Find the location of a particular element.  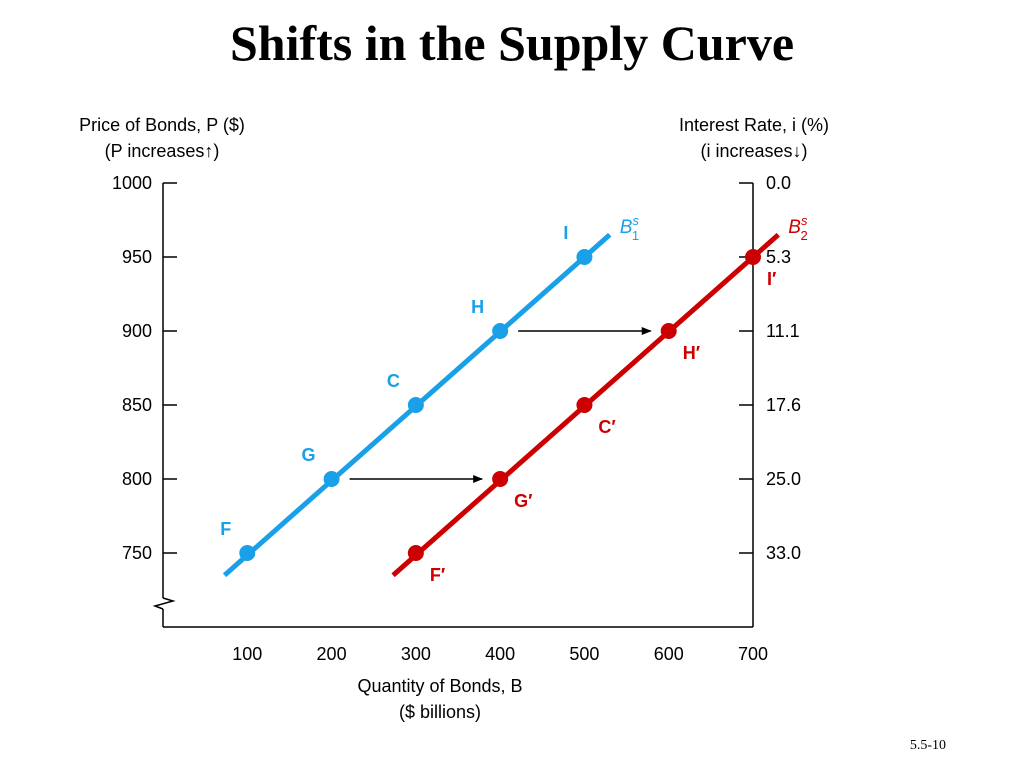

point-label: G′ is located at coordinates (523, 501).